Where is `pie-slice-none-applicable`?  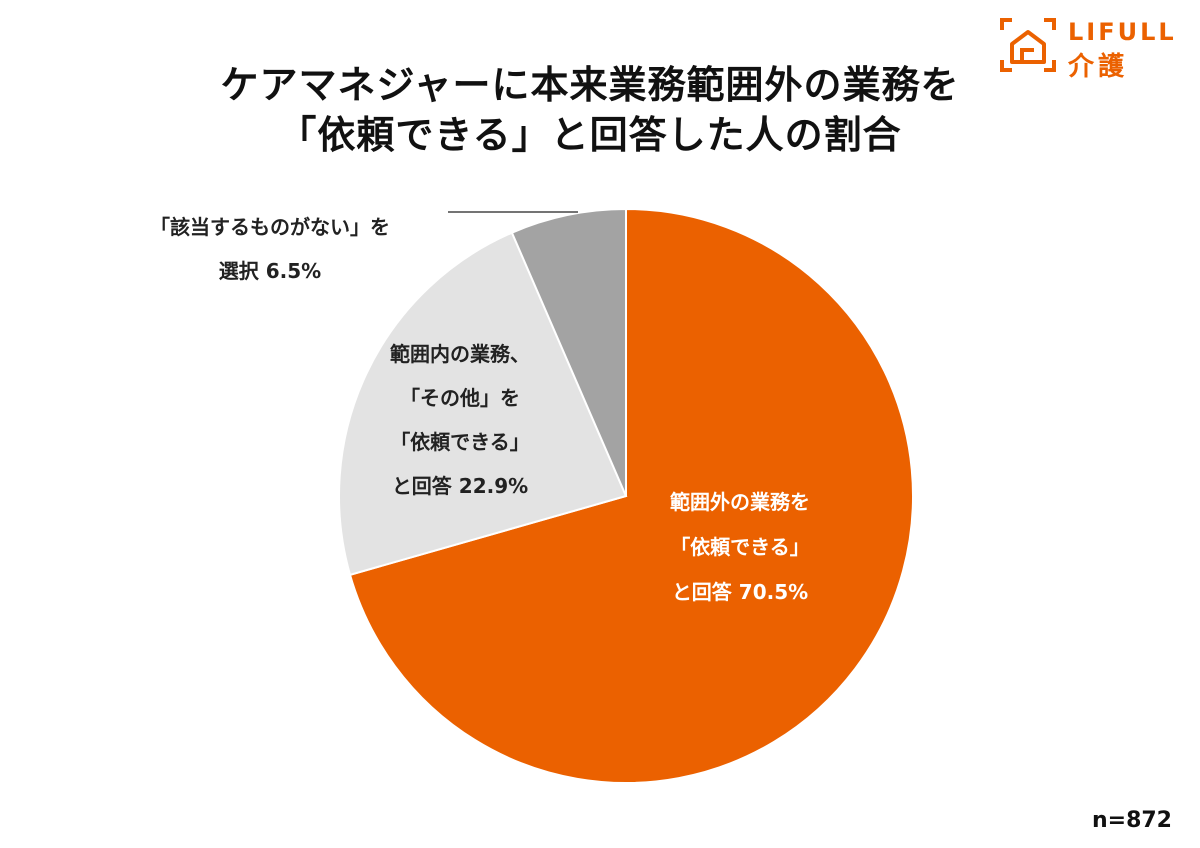
pie-slice-none-applicable is located at coordinates (568, 352).